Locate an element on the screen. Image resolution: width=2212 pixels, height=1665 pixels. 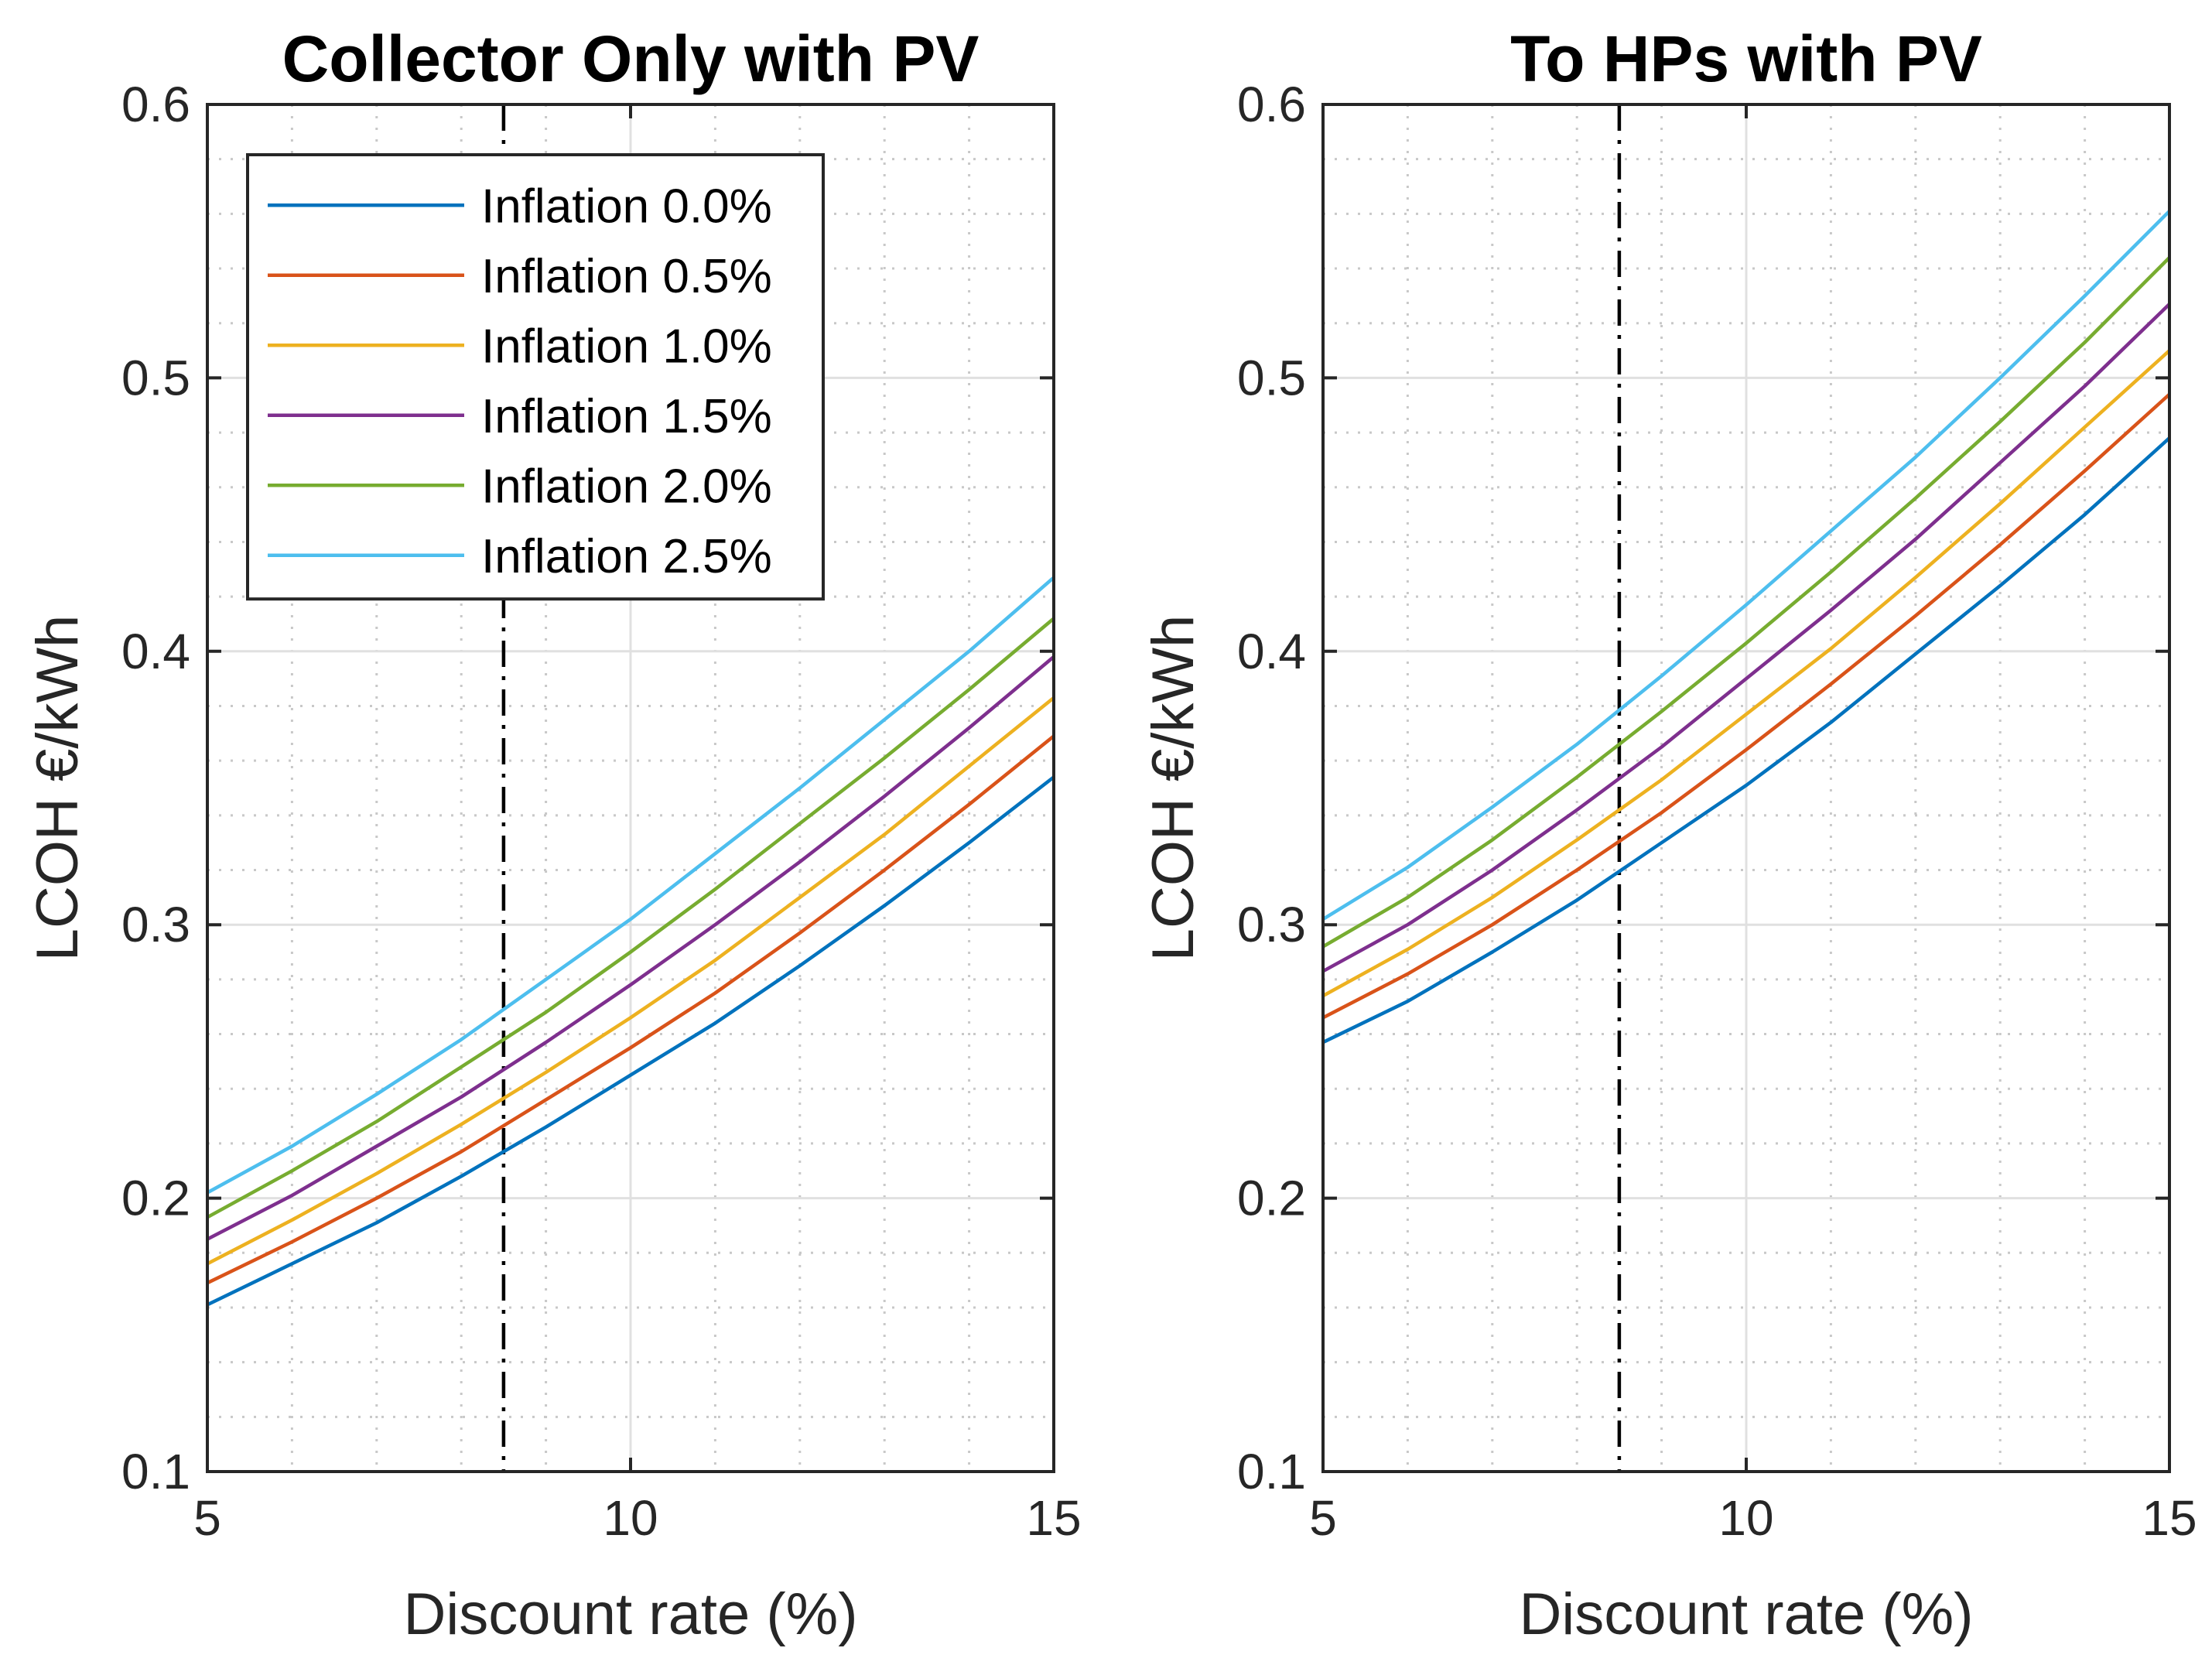
legend-label-1: Inflation 0.5% is located at coordinates (626, 276).